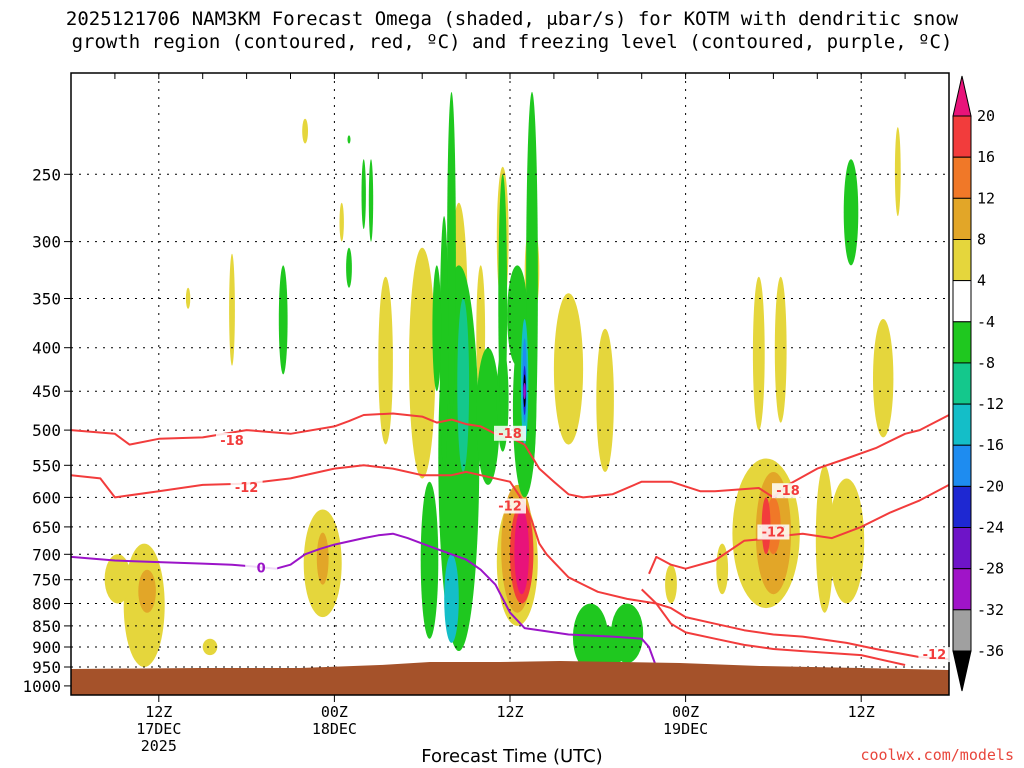  What do you see at coordinates (986, 116) in the screenshot?
I see `colorbar-label-20: 20` at bounding box center [986, 116].